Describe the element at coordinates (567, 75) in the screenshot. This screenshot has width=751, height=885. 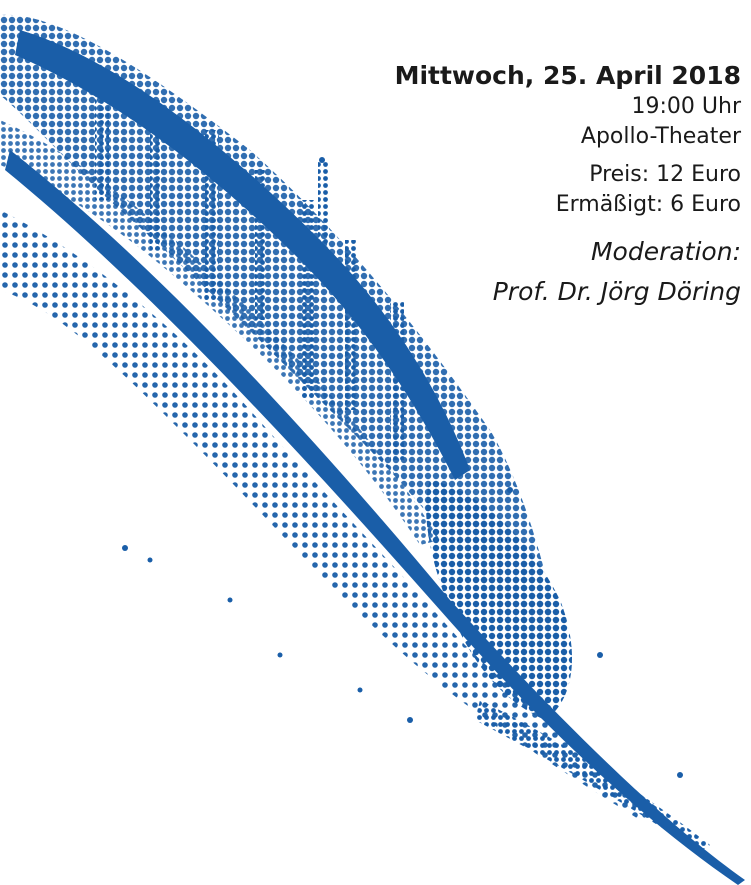
I see `event-date: Mittwoch, 25. April 2018` at that location.